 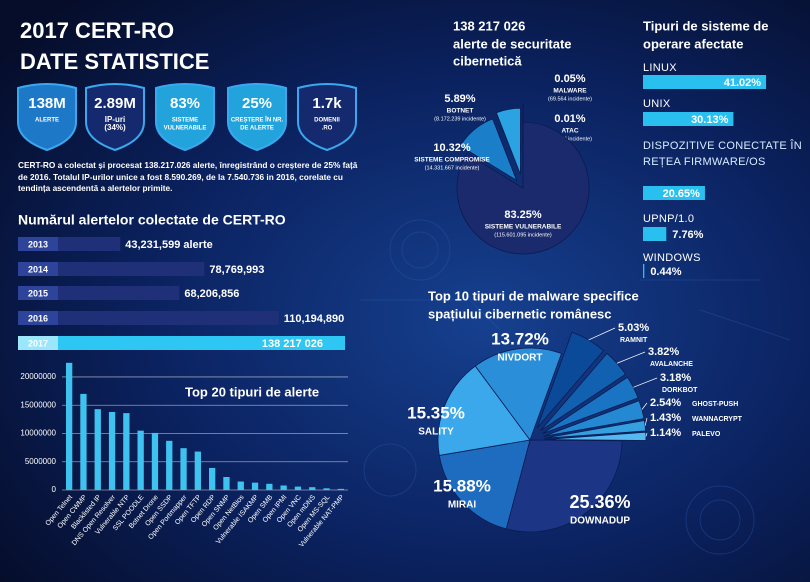 I want to click on badge-value: 1.7k, so click(x=327, y=103).